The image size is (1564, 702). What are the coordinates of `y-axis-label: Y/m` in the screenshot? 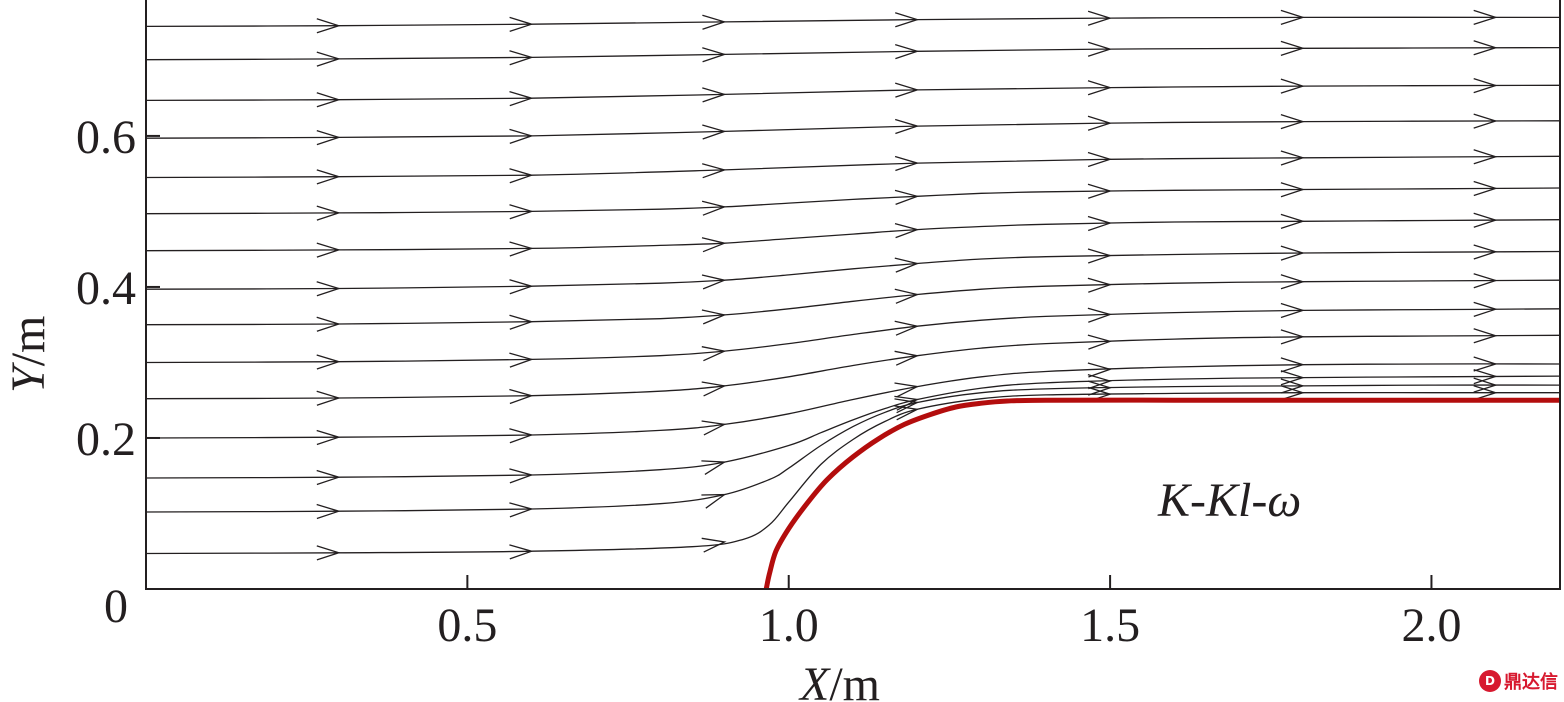 It's located at (28, 354).